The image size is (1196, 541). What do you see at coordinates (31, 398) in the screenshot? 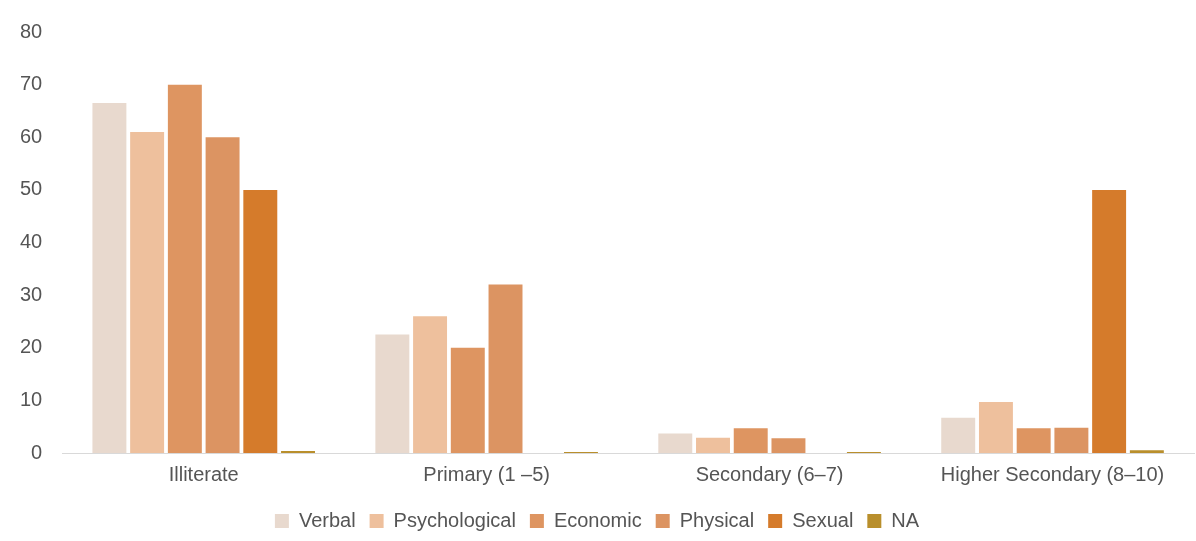
I see `y-tick-label: 10` at bounding box center [31, 398].